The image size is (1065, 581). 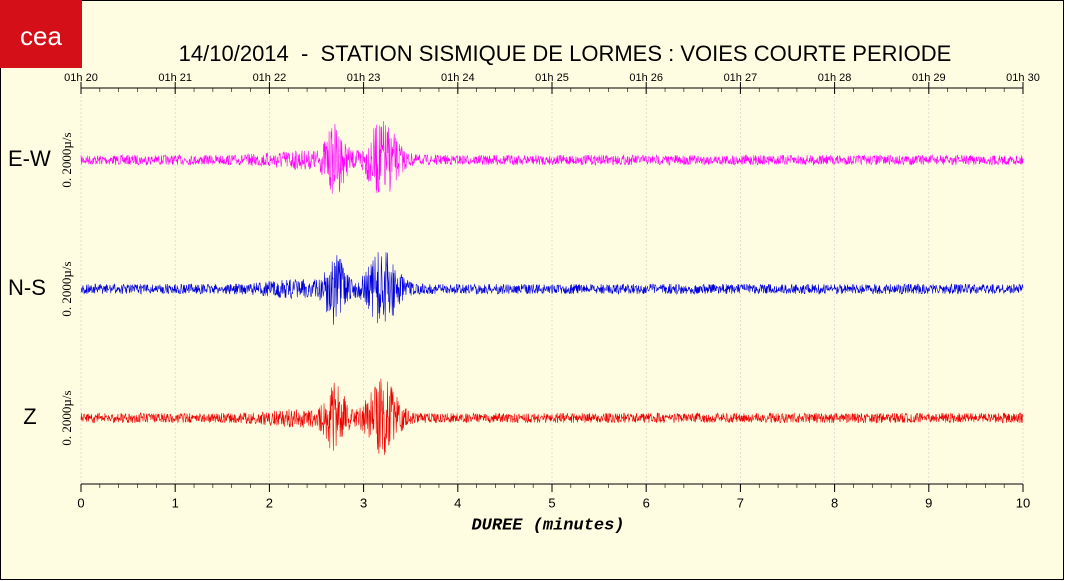 What do you see at coordinates (364, 78) in the screenshot?
I see `x2-tick-label: 01h 23` at bounding box center [364, 78].